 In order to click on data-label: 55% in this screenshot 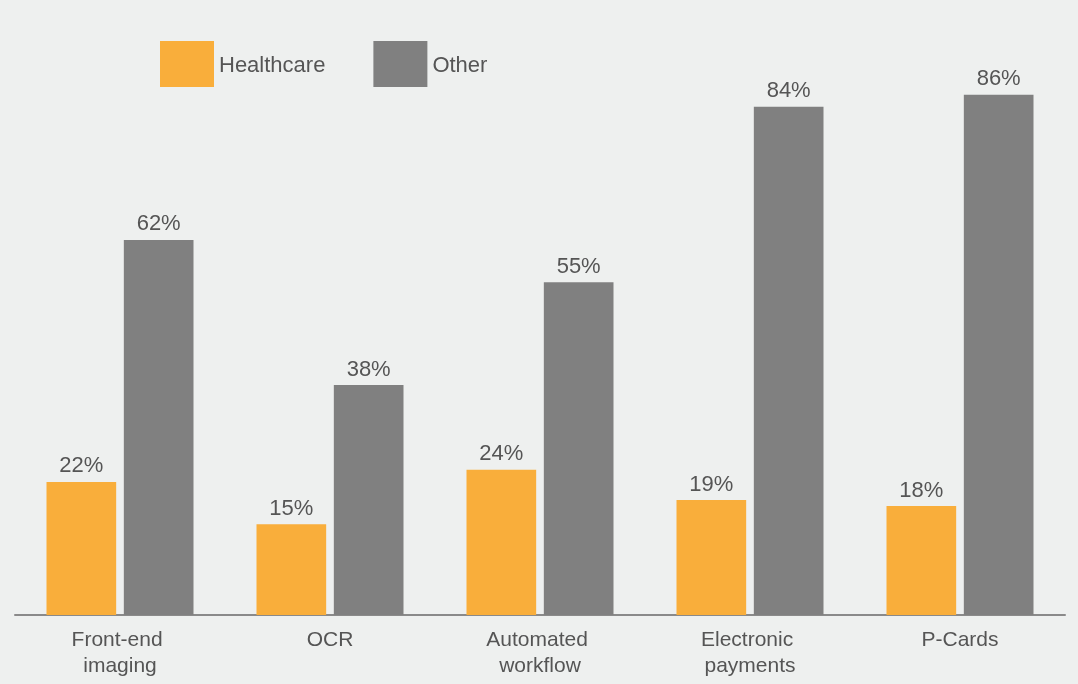, I will do `click(578, 265)`.